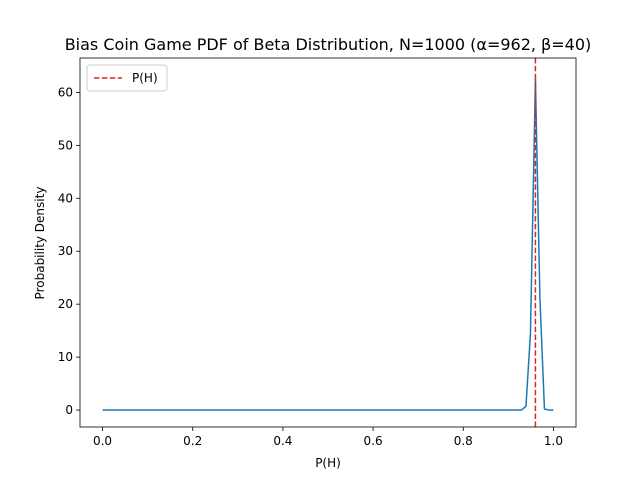  Describe the element at coordinates (463, 441) in the screenshot. I see `x-tick-label: 0.8` at that location.